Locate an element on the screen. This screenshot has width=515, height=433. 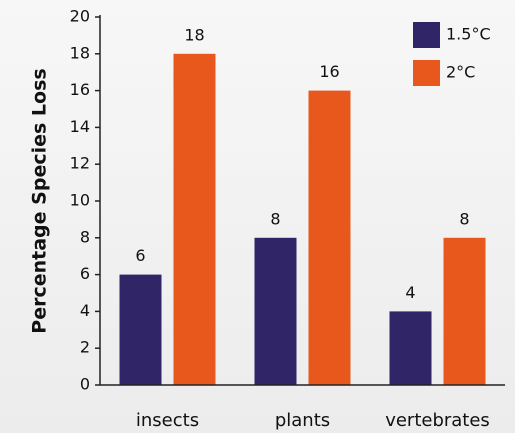
data-label: 16 is located at coordinates (329, 71).